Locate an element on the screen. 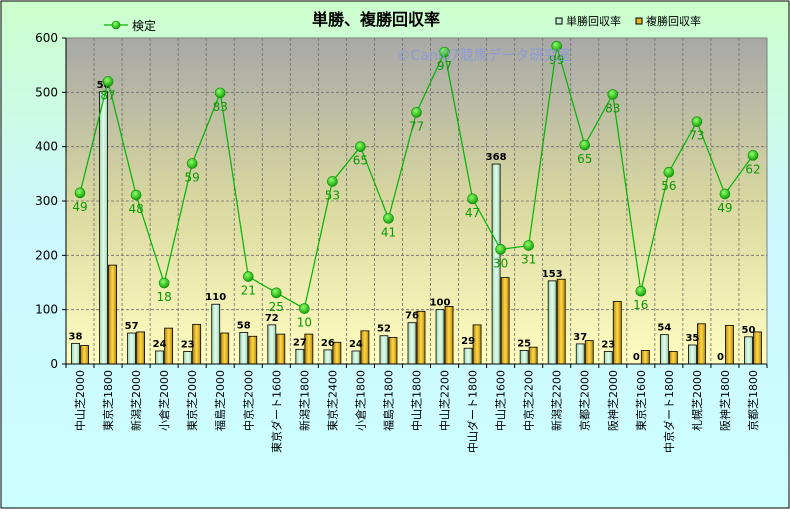  x-tick-label: 東京芝1800 is located at coordinates (108, 400).